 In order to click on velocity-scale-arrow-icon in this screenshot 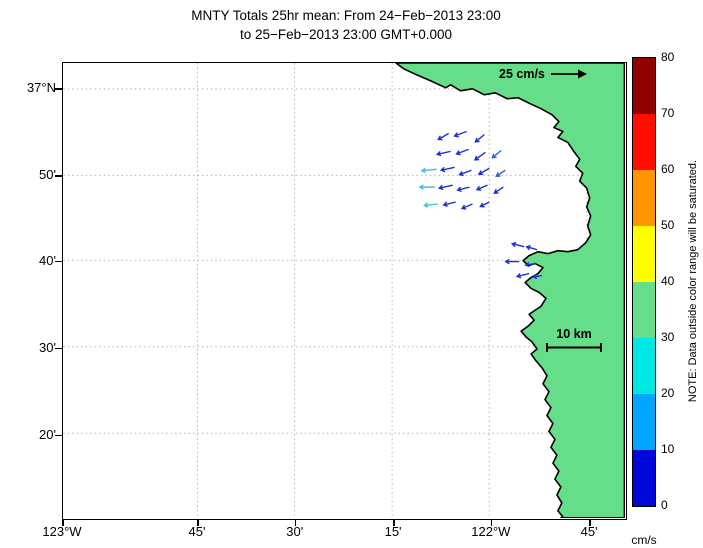, I will do `click(568, 74)`.